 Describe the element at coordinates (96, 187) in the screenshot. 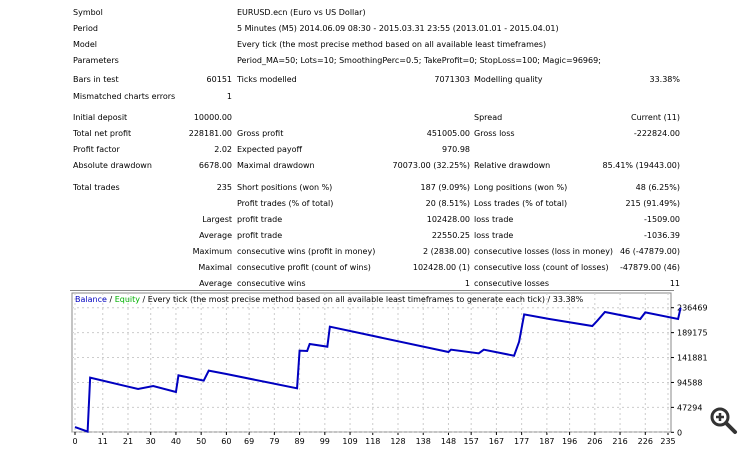

I see `trades-label: Total trades` at that location.